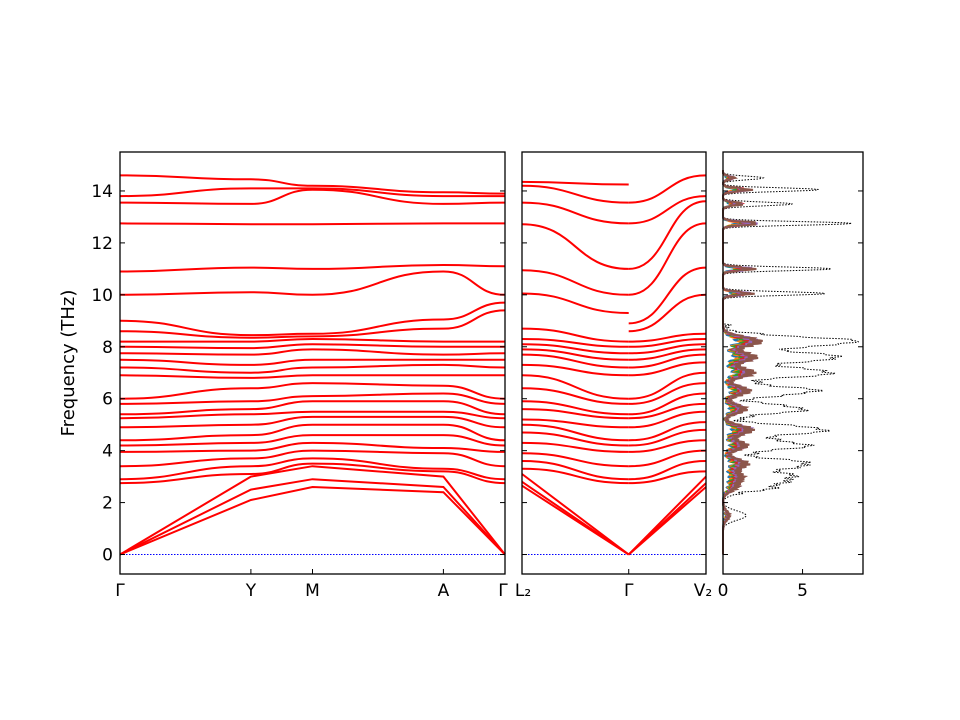 This screenshot has width=960, height=720. What do you see at coordinates (68, 363) in the screenshot?
I see `y-axis-title: Frequency (THz)` at bounding box center [68, 363].